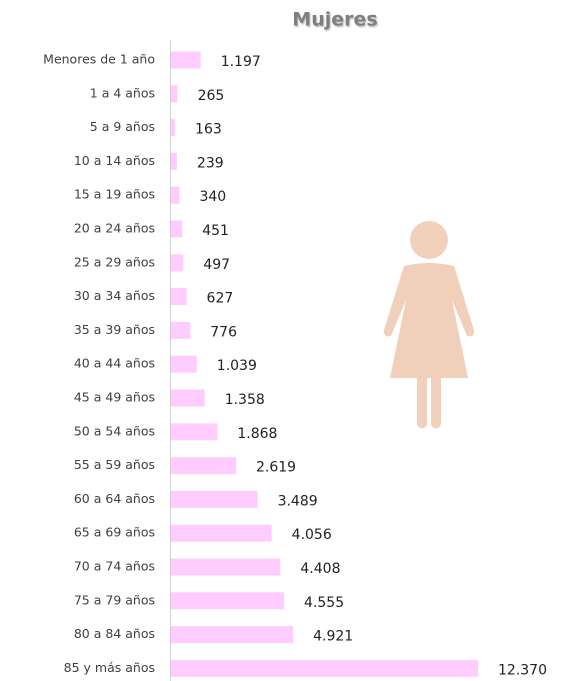  Describe the element at coordinates (220, 299) in the screenshot. I see `value-label: 627` at that location.